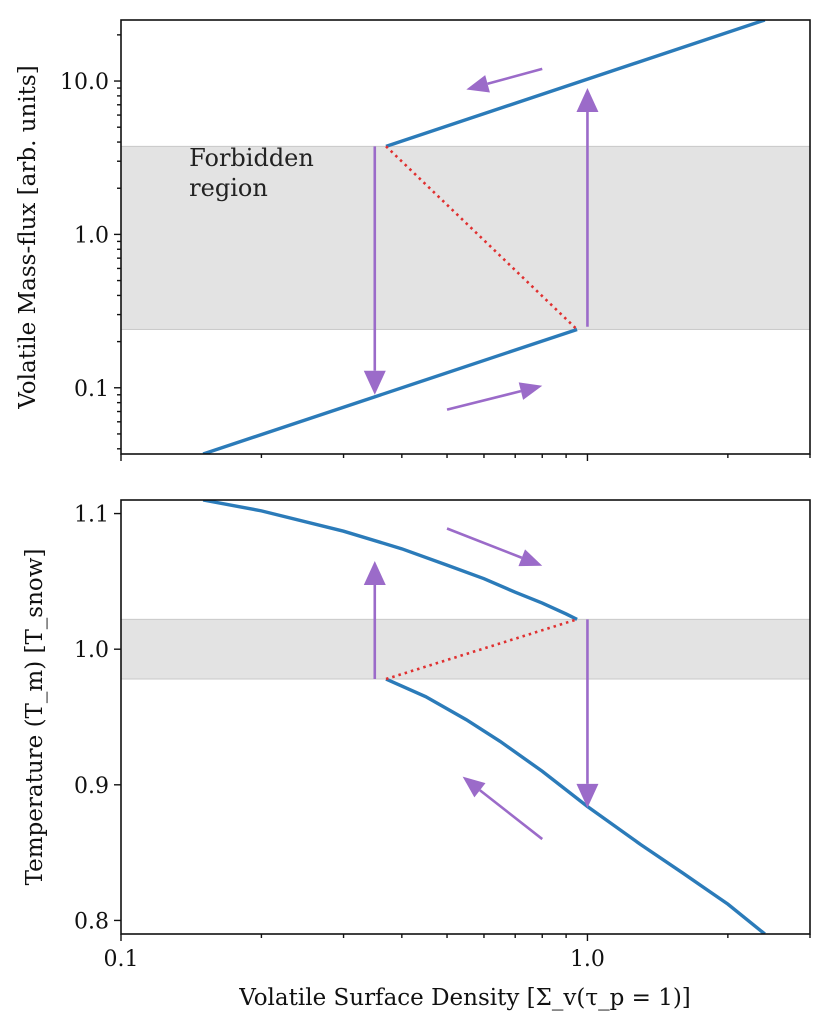  Describe the element at coordinates (91, 921) in the screenshot. I see `bottom-y-tick-label: 0.8` at that location.